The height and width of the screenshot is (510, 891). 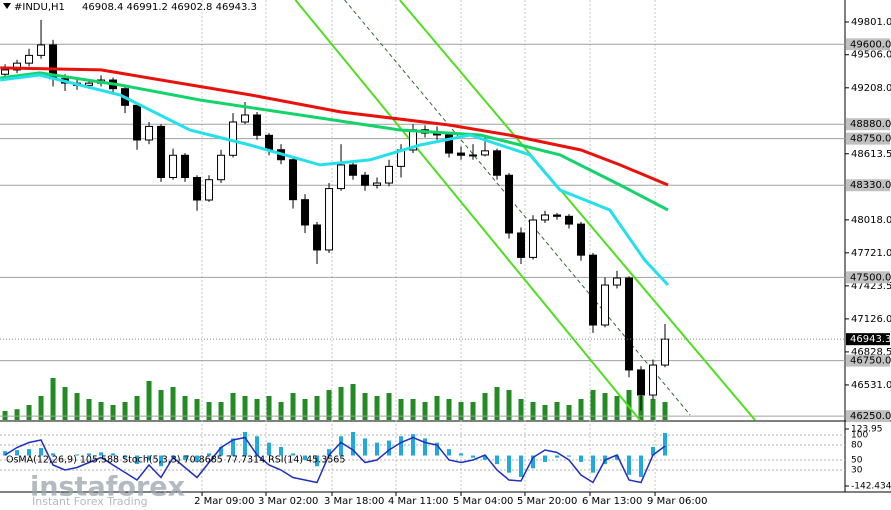 What do you see at coordinates (871, 253) in the screenshot?
I see `y-tick-label: 47721.0` at bounding box center [871, 253].